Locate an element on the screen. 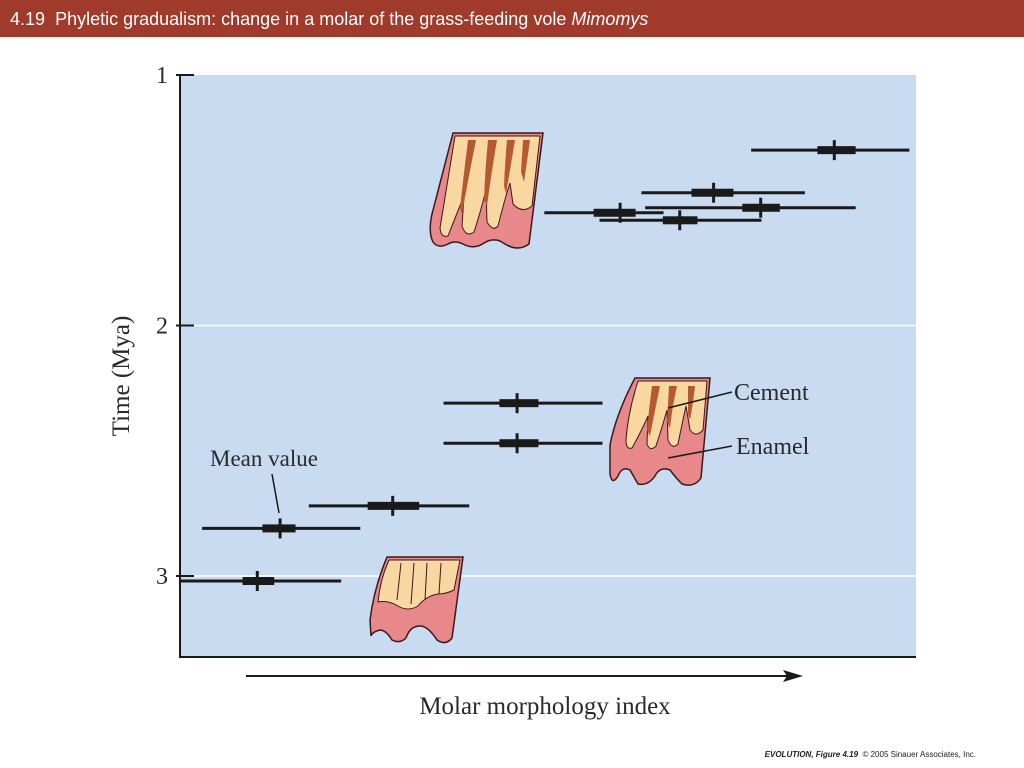  annotation-enamel: Enamel is located at coordinates (773, 447).